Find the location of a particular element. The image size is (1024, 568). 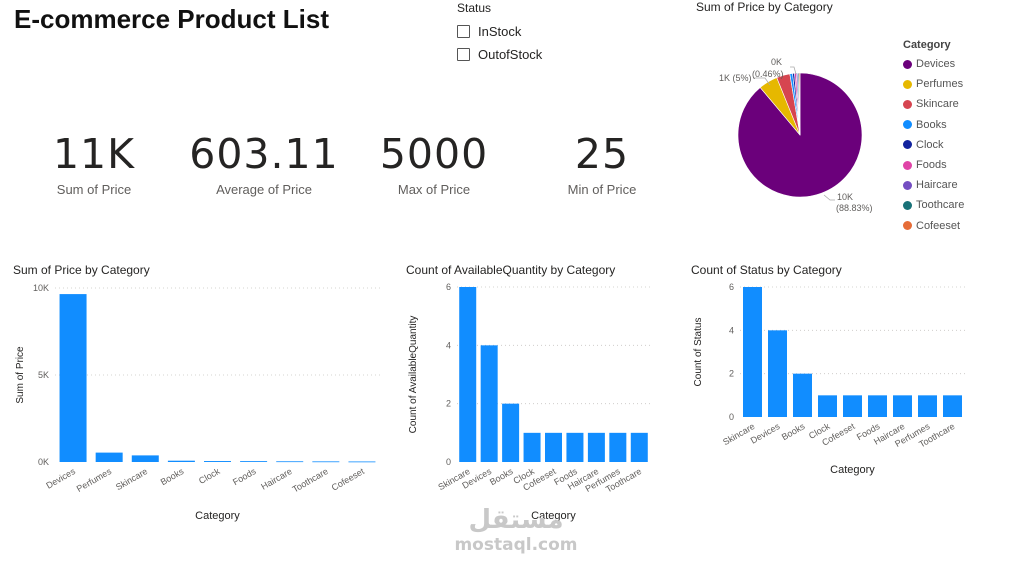

status-slicer: Status InStock OutofStock is located at coordinates (499, 33).